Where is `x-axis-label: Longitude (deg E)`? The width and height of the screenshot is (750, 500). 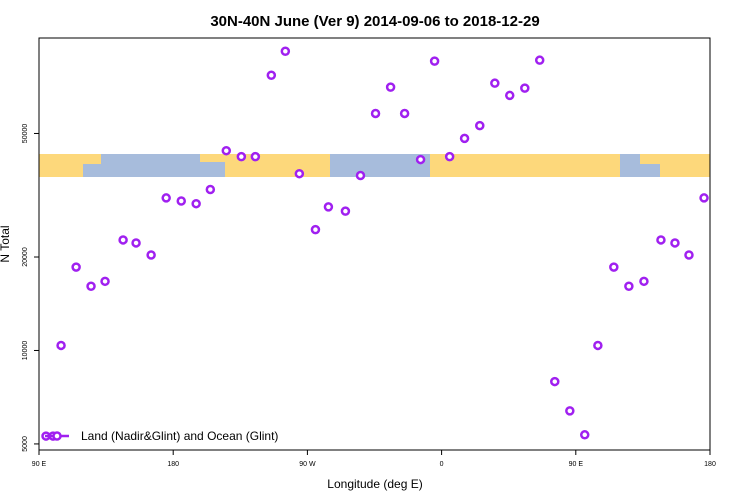
x-axis-label: Longitude (deg E) is located at coordinates (374, 484).